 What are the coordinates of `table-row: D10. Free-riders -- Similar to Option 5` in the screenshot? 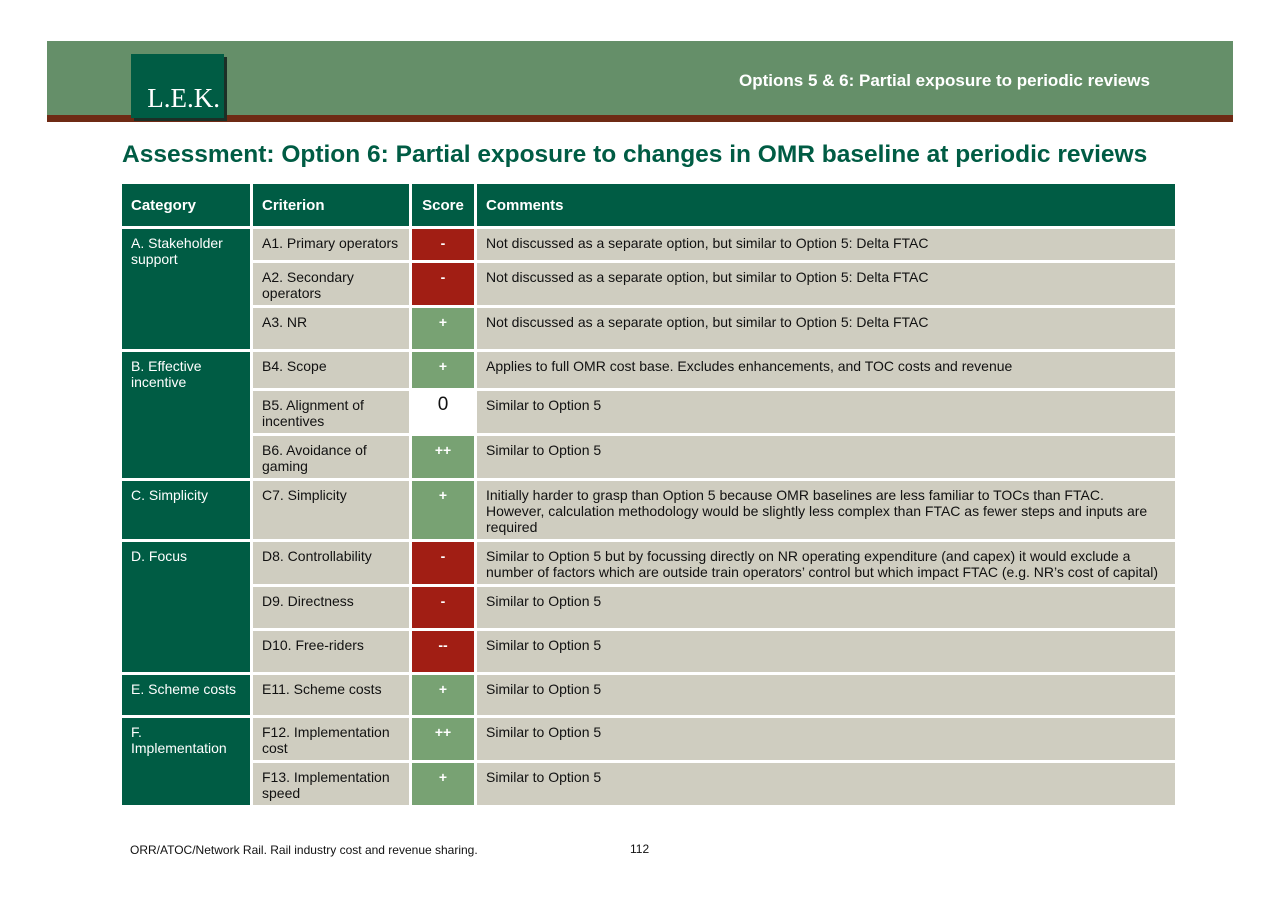 It's located at (648, 651).